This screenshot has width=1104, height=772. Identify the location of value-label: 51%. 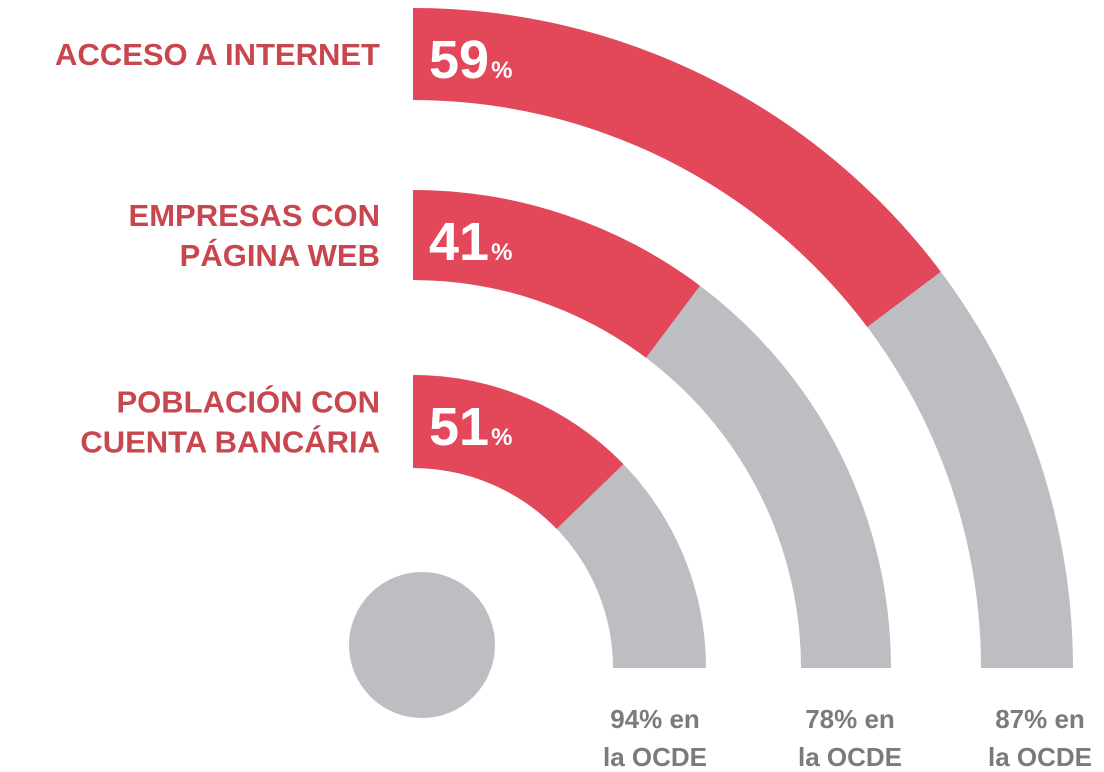
(470, 427).